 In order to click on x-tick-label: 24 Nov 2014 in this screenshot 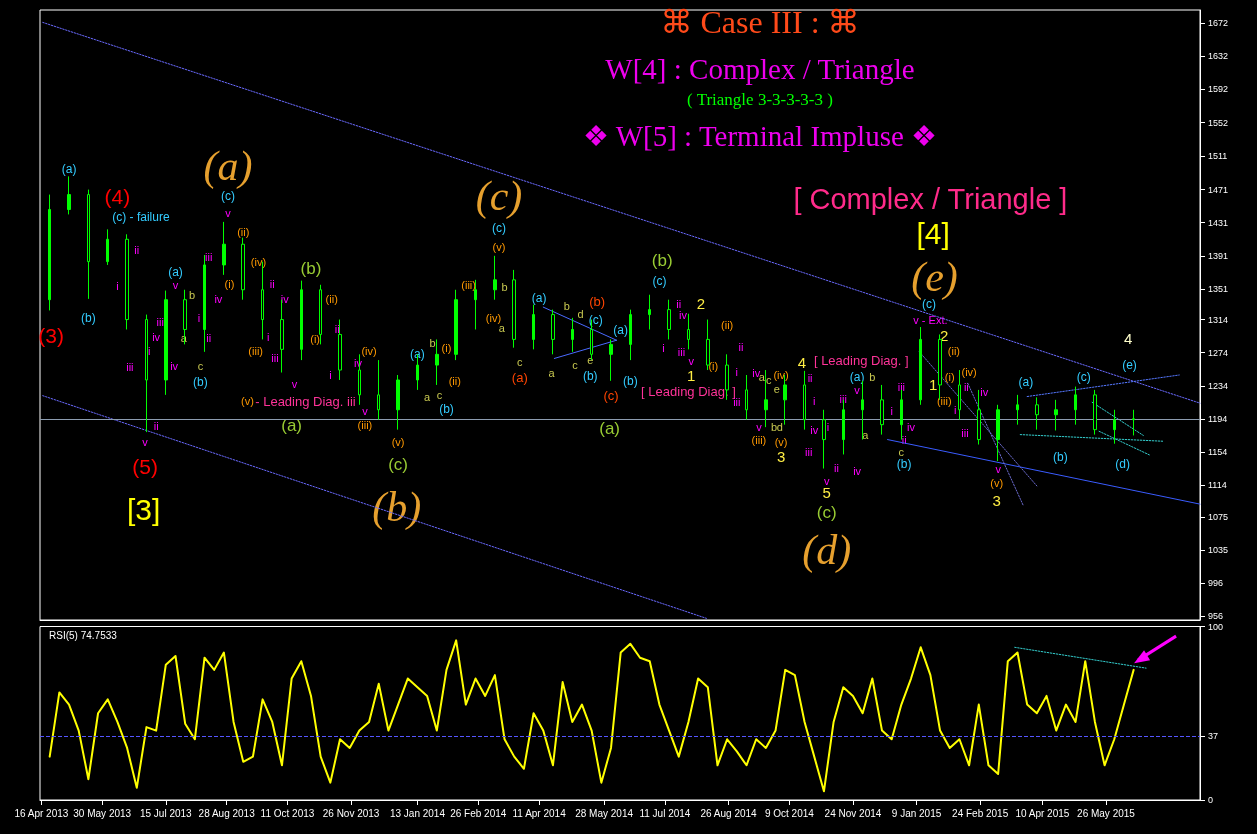, I will do `click(853, 813)`.